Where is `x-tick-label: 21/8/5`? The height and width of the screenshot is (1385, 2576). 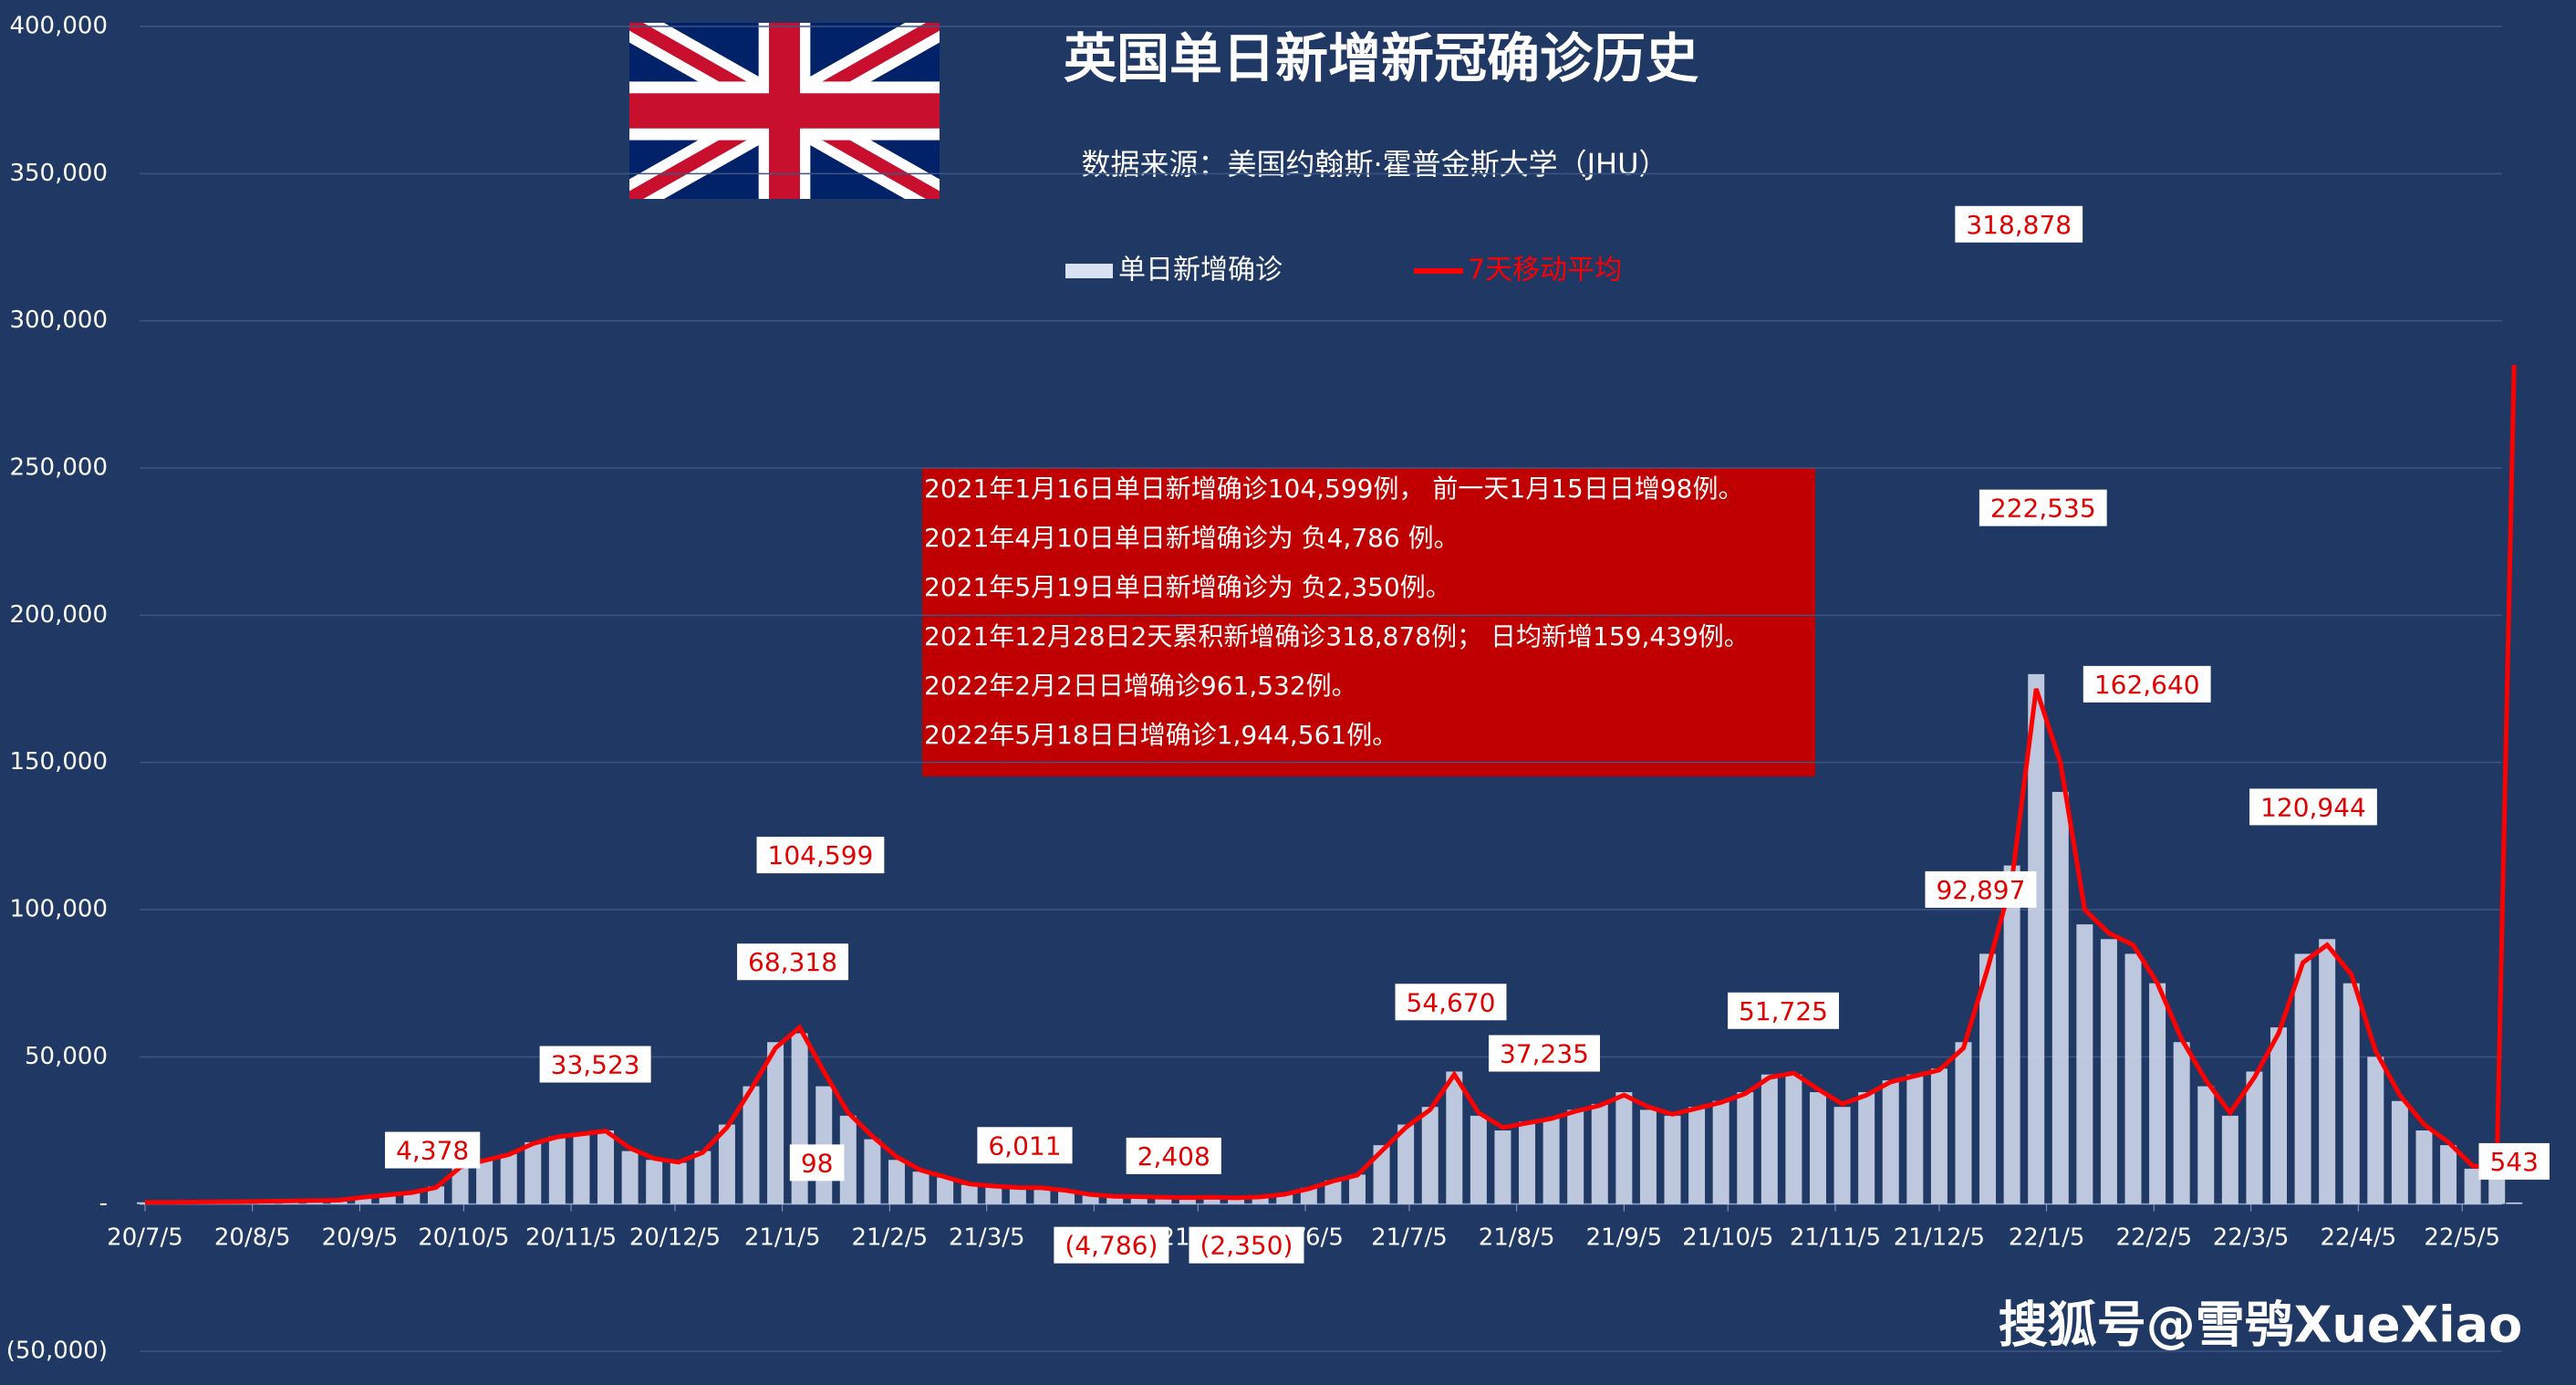
x-tick-label: 21/8/5 is located at coordinates (1517, 1238).